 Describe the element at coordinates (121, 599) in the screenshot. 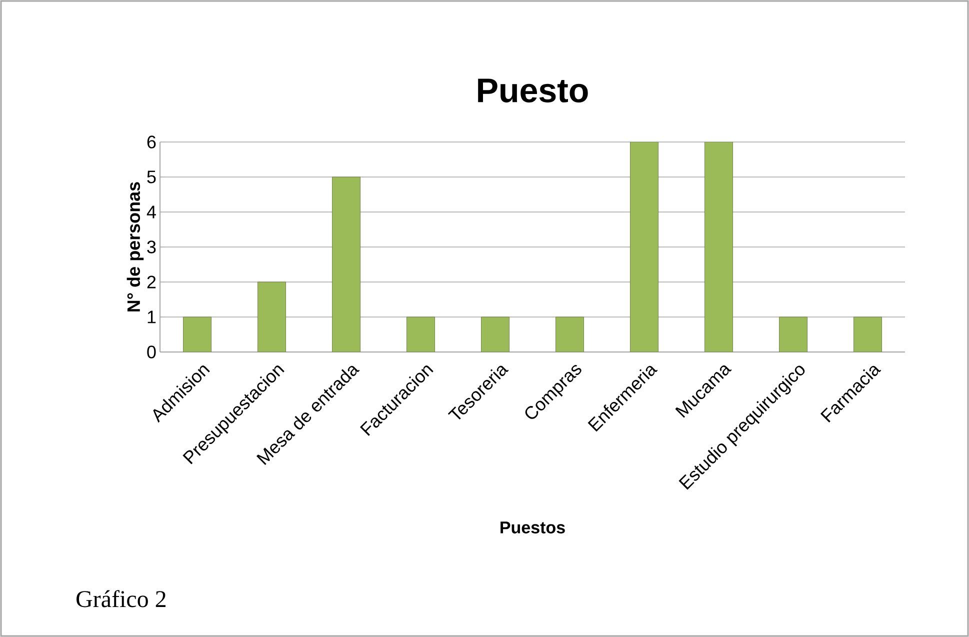

I see `text: Gráfico 2` at that location.